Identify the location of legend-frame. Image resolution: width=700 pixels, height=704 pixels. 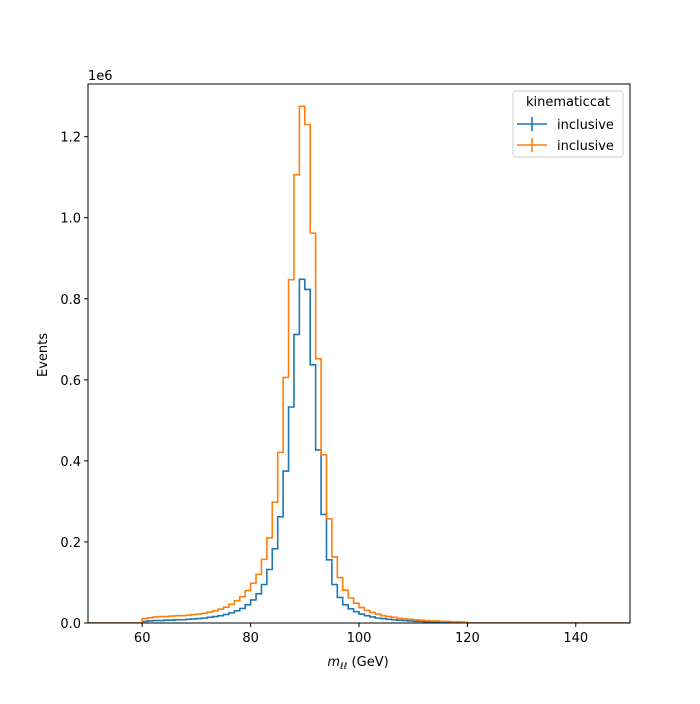
(568, 124).